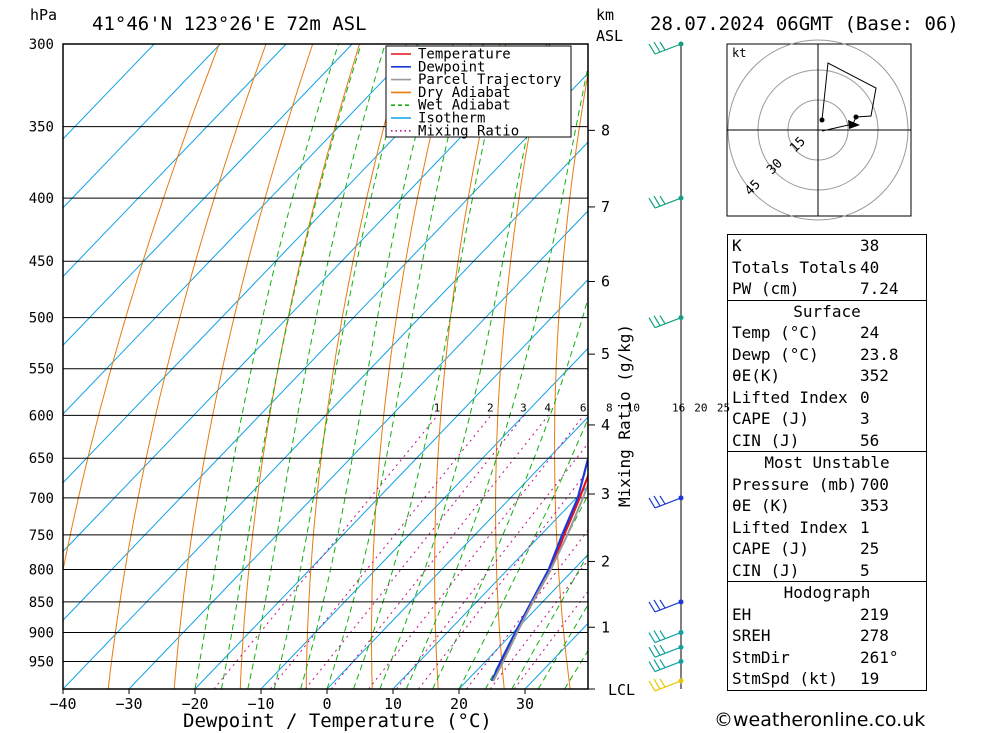  I want to click on pressure-tick-label: 850, so click(41, 603).